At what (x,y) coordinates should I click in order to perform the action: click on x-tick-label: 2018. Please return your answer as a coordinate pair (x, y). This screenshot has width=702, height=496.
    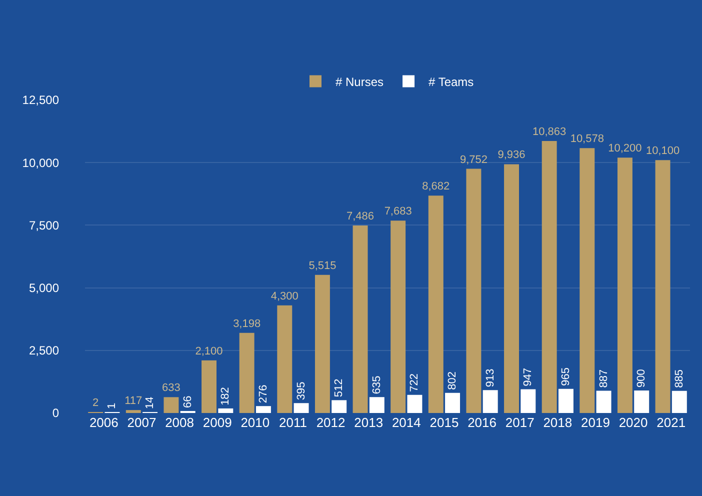
    Looking at the image, I should click on (557, 422).